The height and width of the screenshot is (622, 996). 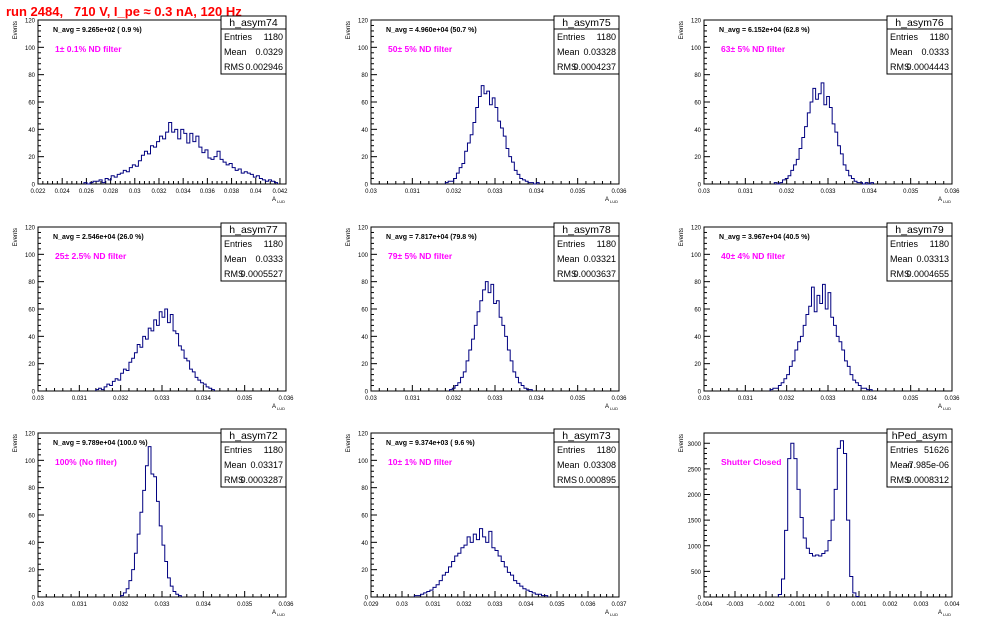 I want to click on x-tick-label: -0.004, so click(x=704, y=605).